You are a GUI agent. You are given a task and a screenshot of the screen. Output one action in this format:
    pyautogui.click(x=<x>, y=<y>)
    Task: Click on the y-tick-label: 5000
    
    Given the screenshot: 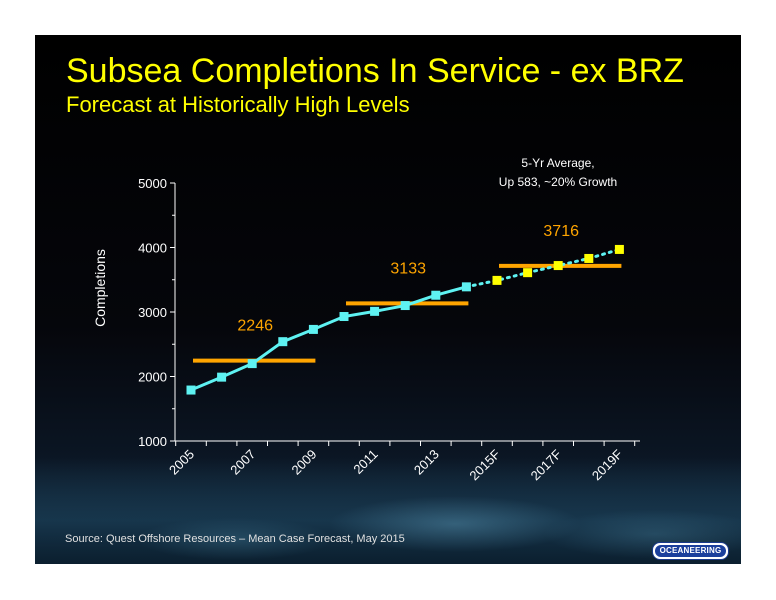 What is the action you would take?
    pyautogui.click(x=152, y=183)
    